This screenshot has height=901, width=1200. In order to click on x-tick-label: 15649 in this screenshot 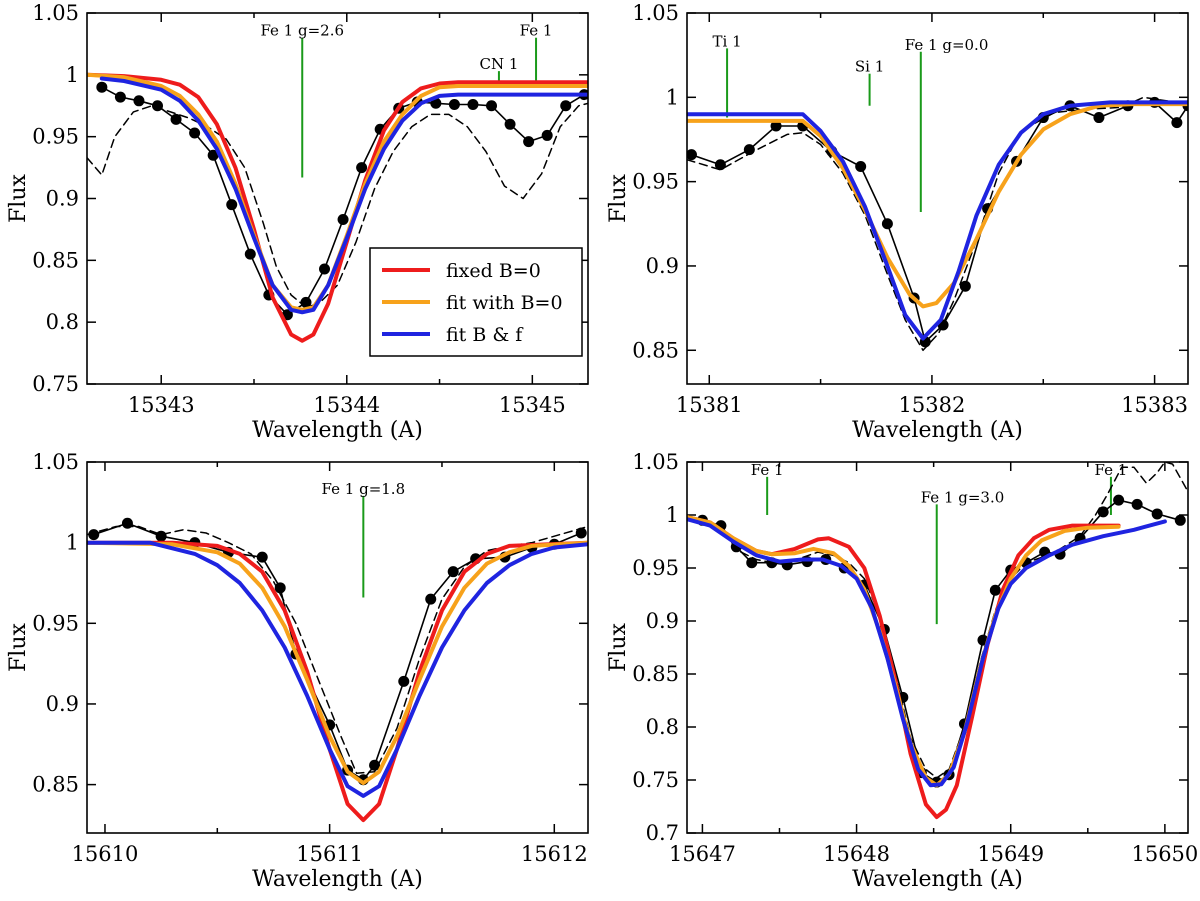, I will do `click(1010, 854)`.